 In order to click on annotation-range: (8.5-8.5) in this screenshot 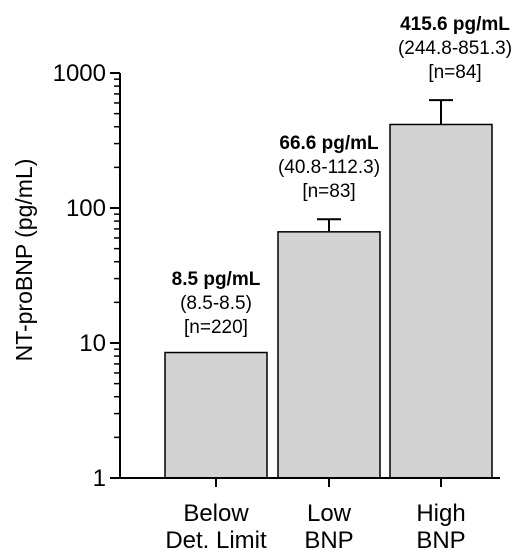, I will do `click(216, 303)`.